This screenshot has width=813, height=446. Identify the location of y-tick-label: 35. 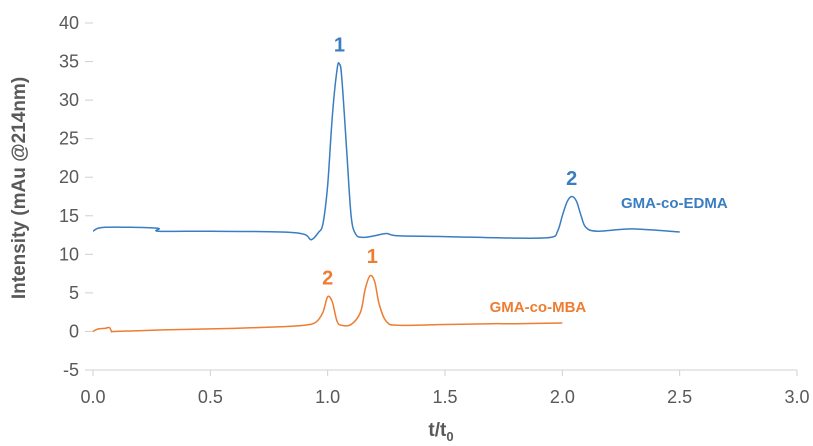
(69, 62).